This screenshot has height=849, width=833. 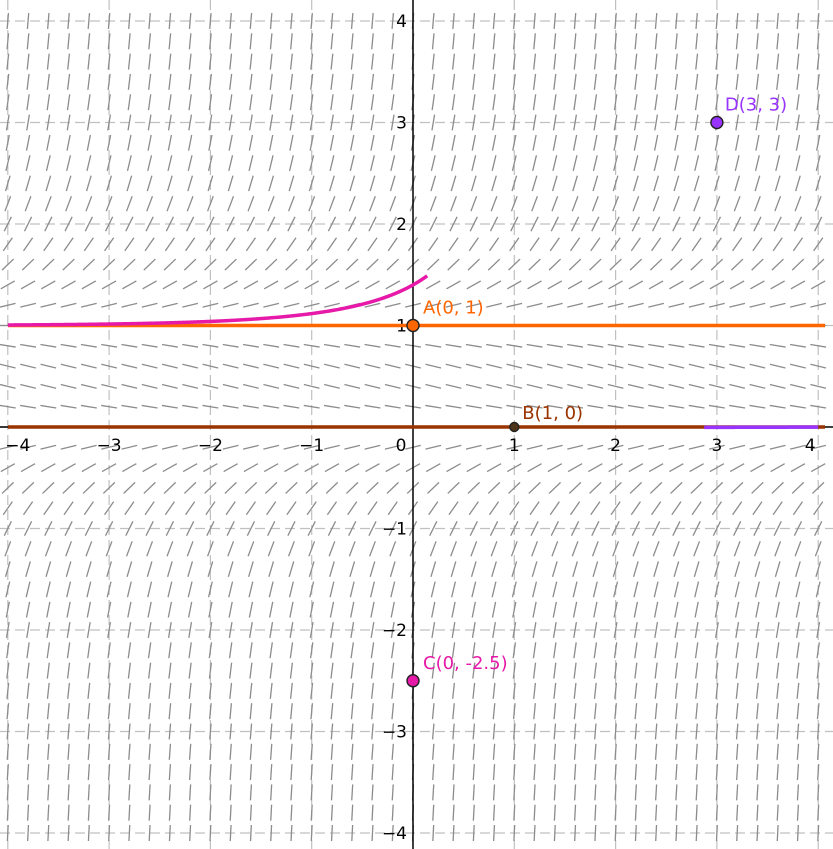 What do you see at coordinates (413, 325) in the screenshot?
I see `point-A` at bounding box center [413, 325].